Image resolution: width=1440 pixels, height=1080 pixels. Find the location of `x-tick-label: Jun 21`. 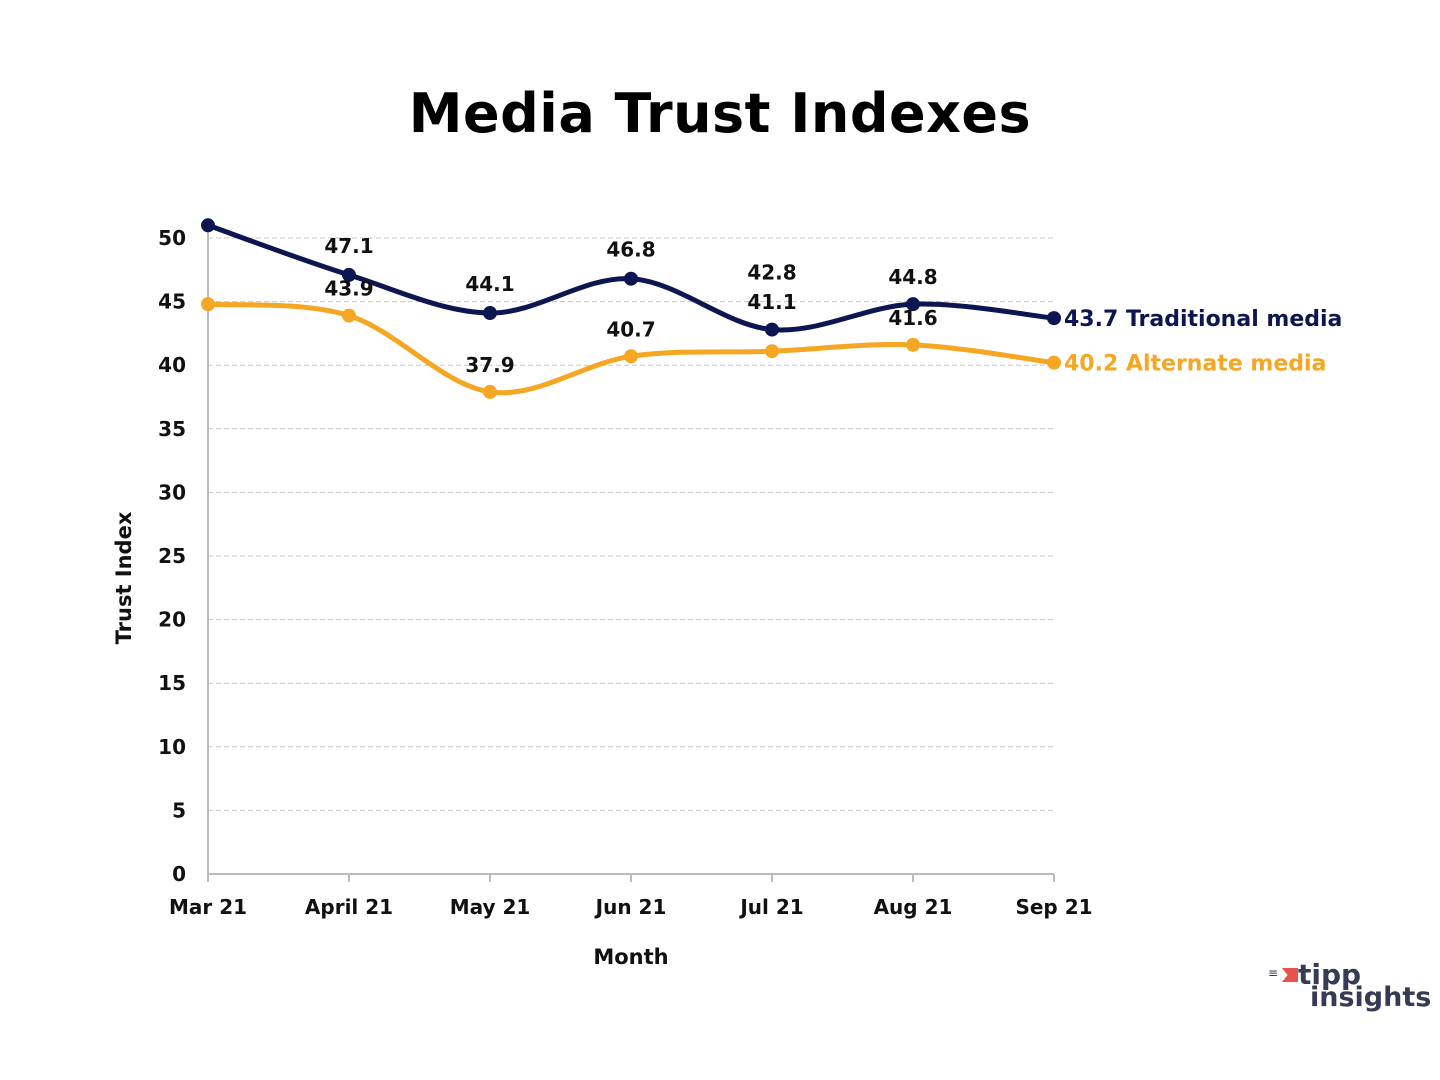

x-tick-label: Jun 21 is located at coordinates (630, 907).